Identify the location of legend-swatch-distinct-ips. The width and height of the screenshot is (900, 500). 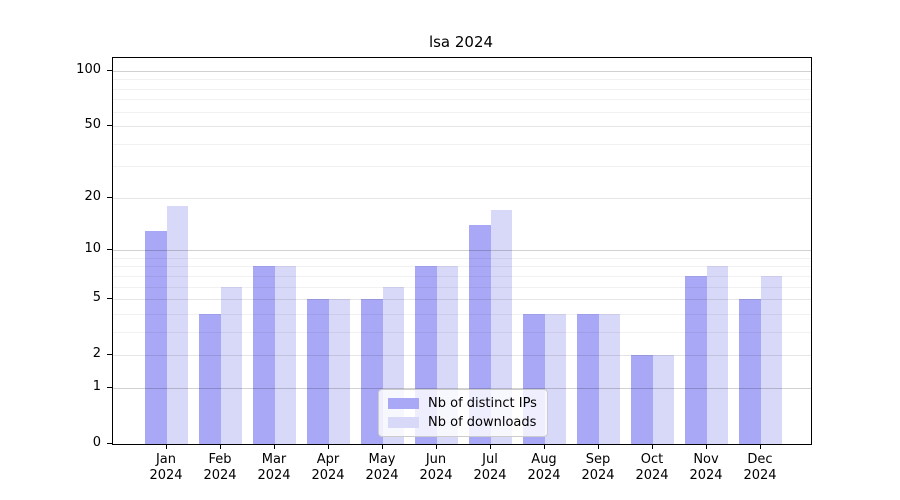
(403, 403).